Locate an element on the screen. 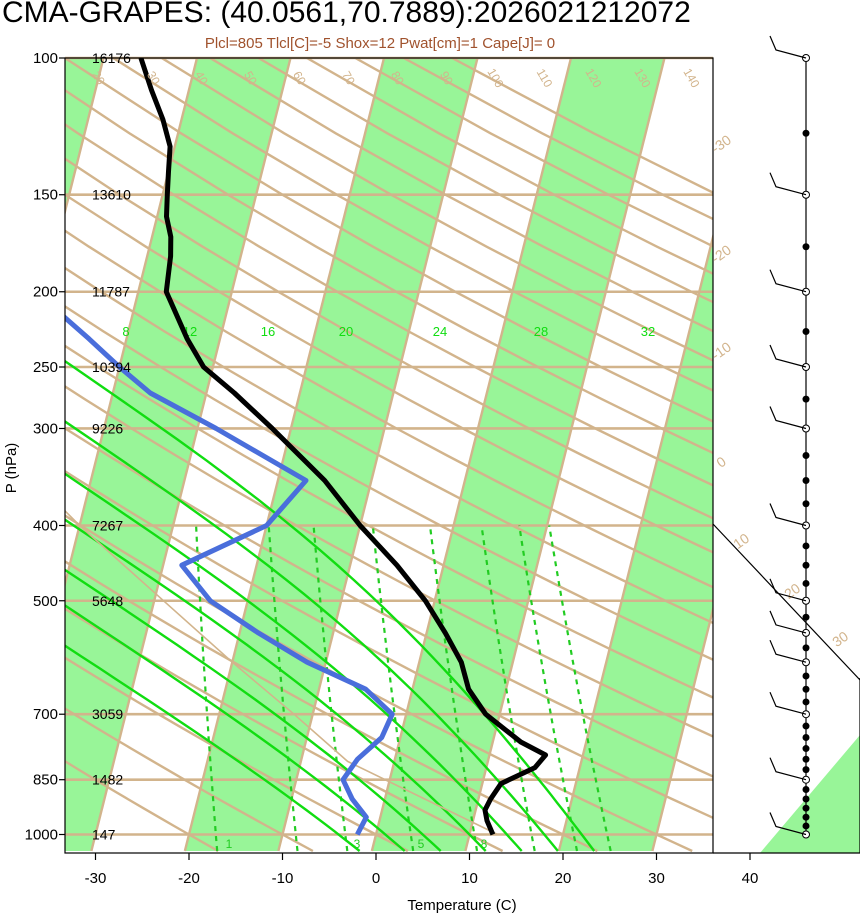 Image resolution: width=860 pixels, height=914 pixels. height-label: 11787 is located at coordinates (111, 292).